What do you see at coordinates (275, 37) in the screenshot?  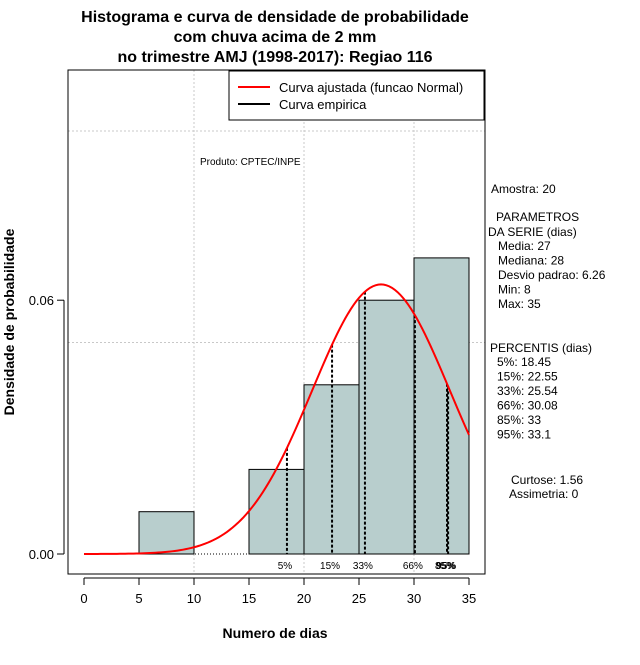 I see `chart-title-line-2: com chuva acima de 2 mm` at bounding box center [275, 37].